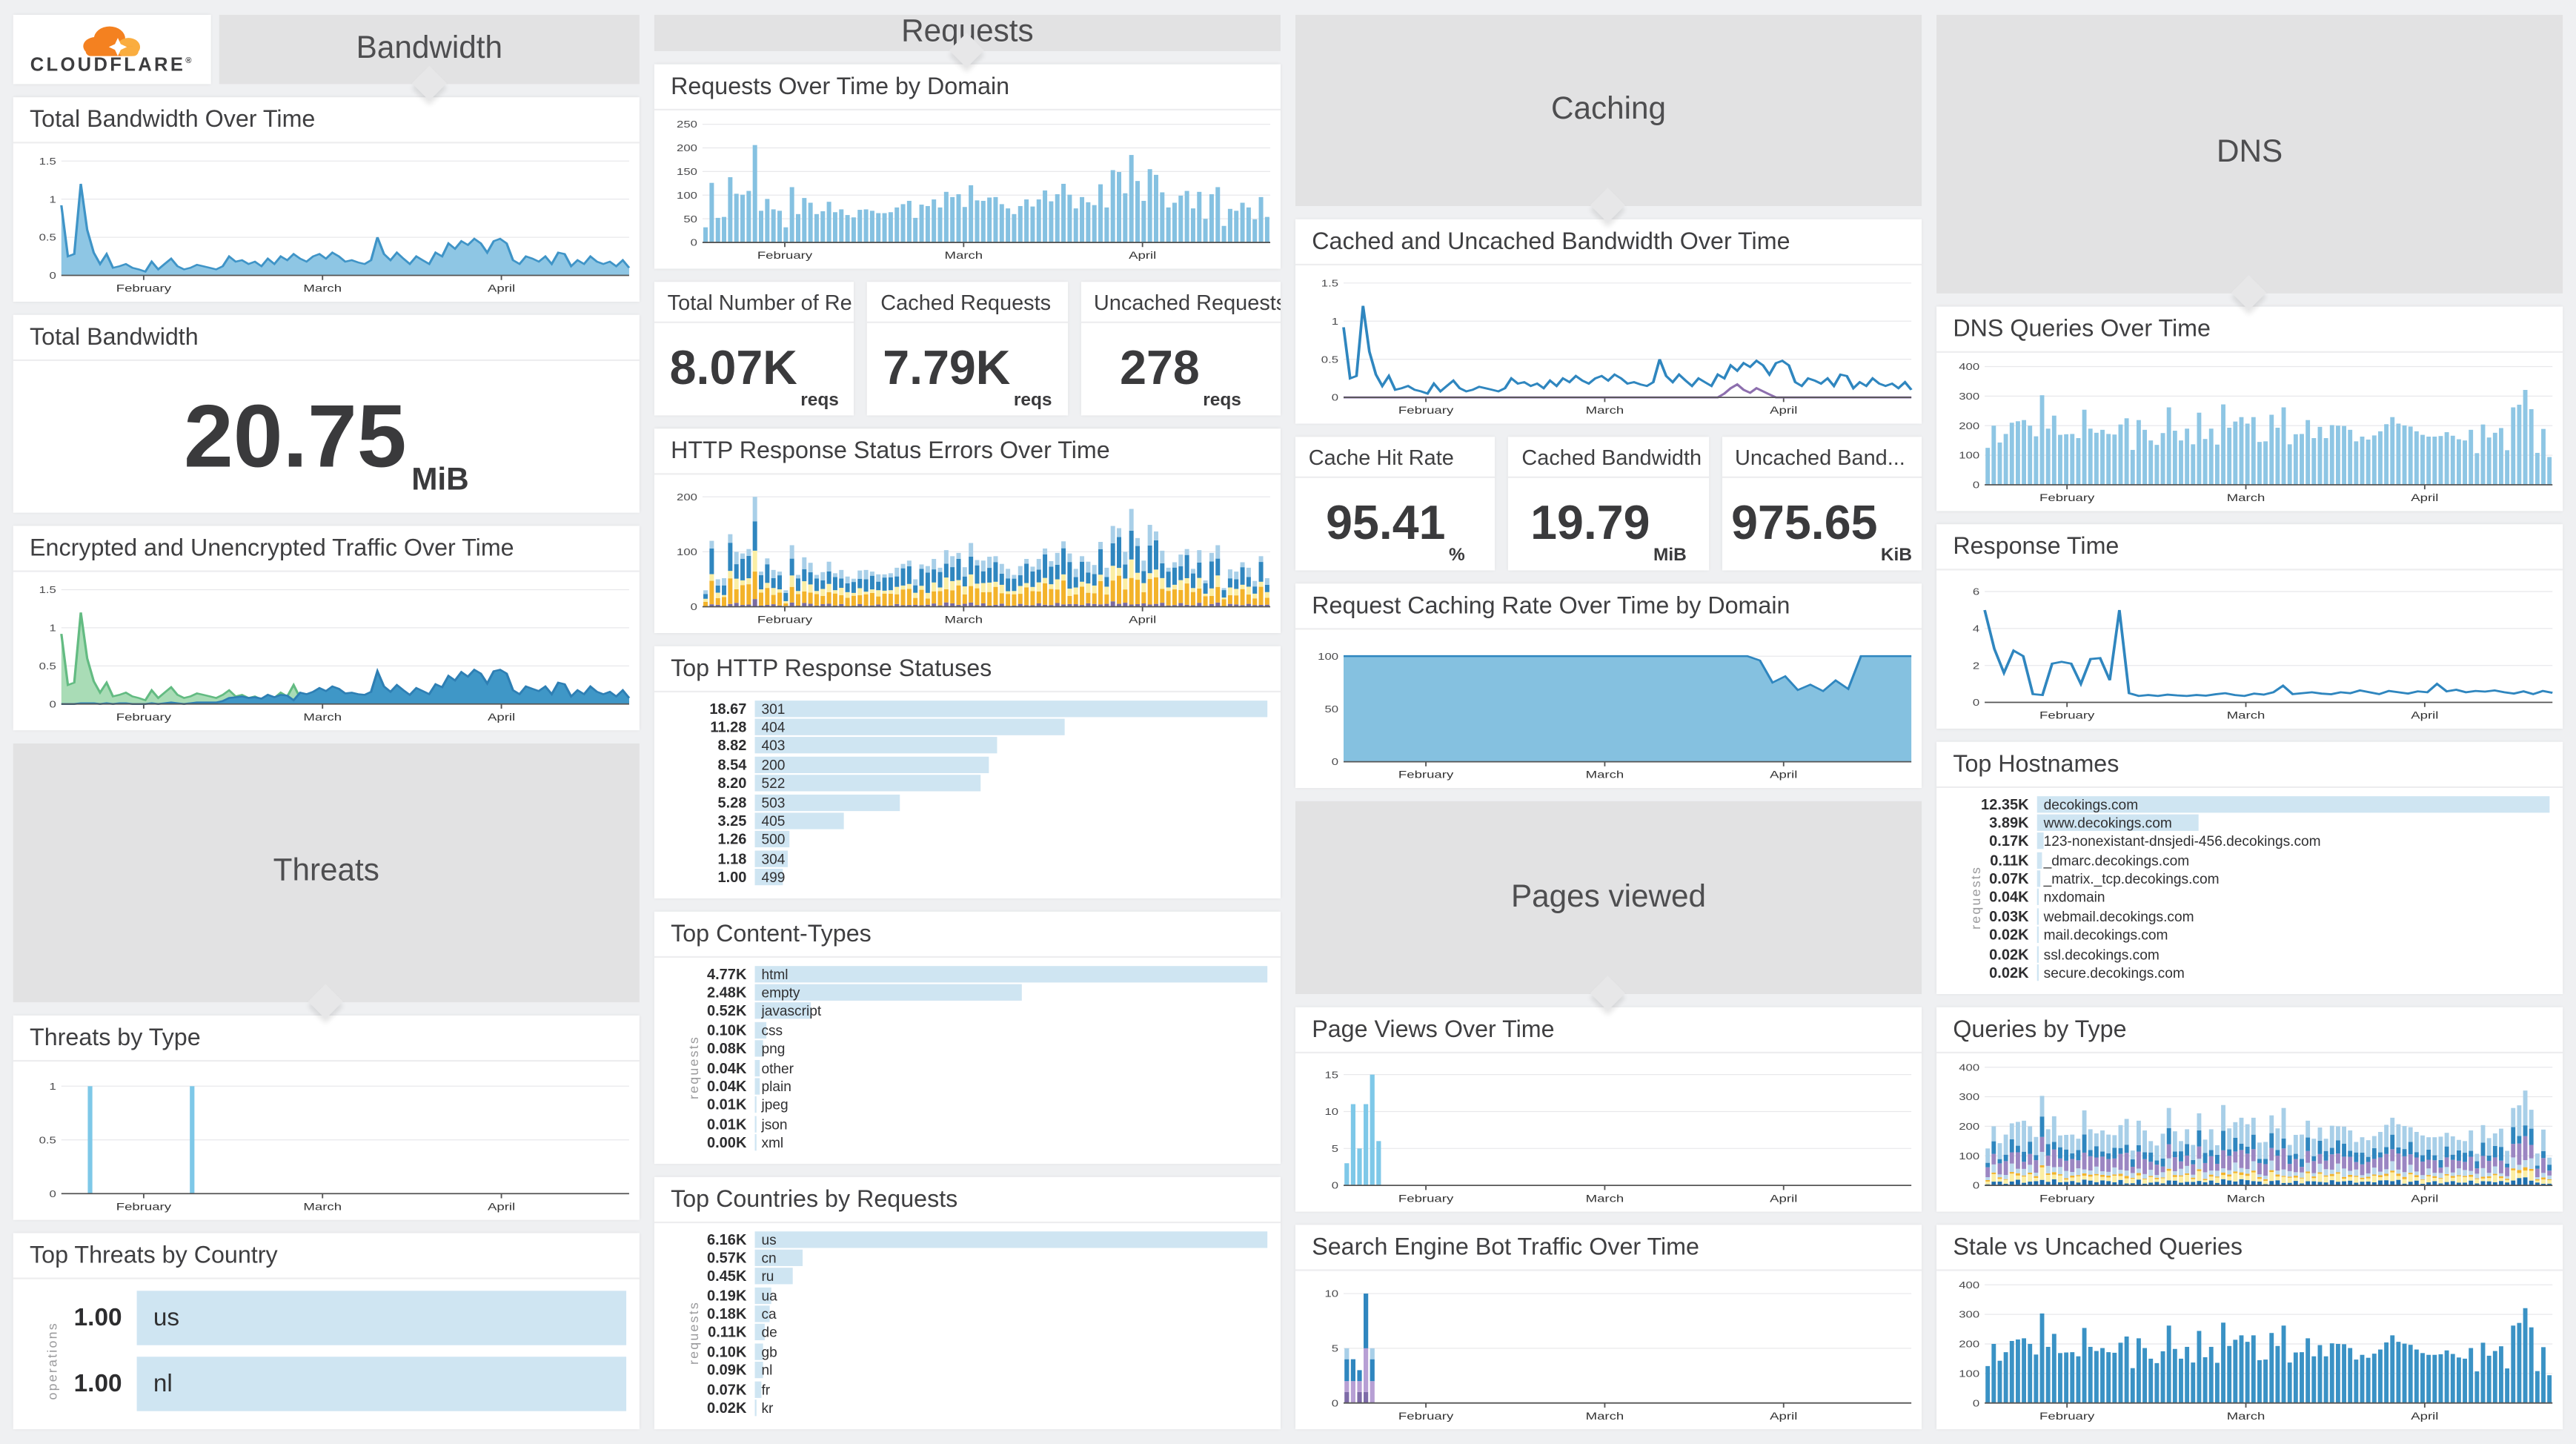  Describe the element at coordinates (326, 1142) in the screenshot. I see `threats-by-type-bar-chart: 0 0.5 1 February March April` at that location.